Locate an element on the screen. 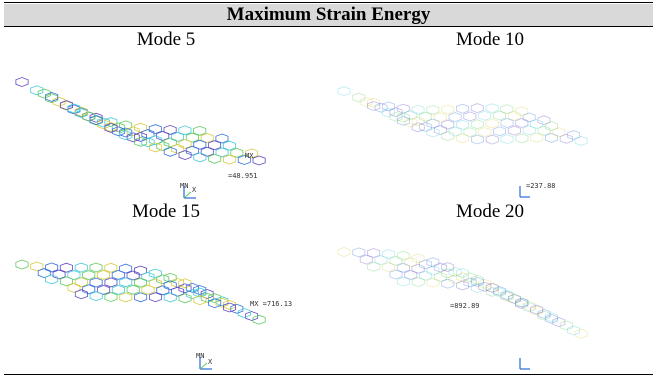 The width and height of the screenshot is (657, 378). header-rule is located at coordinates (328, 26).